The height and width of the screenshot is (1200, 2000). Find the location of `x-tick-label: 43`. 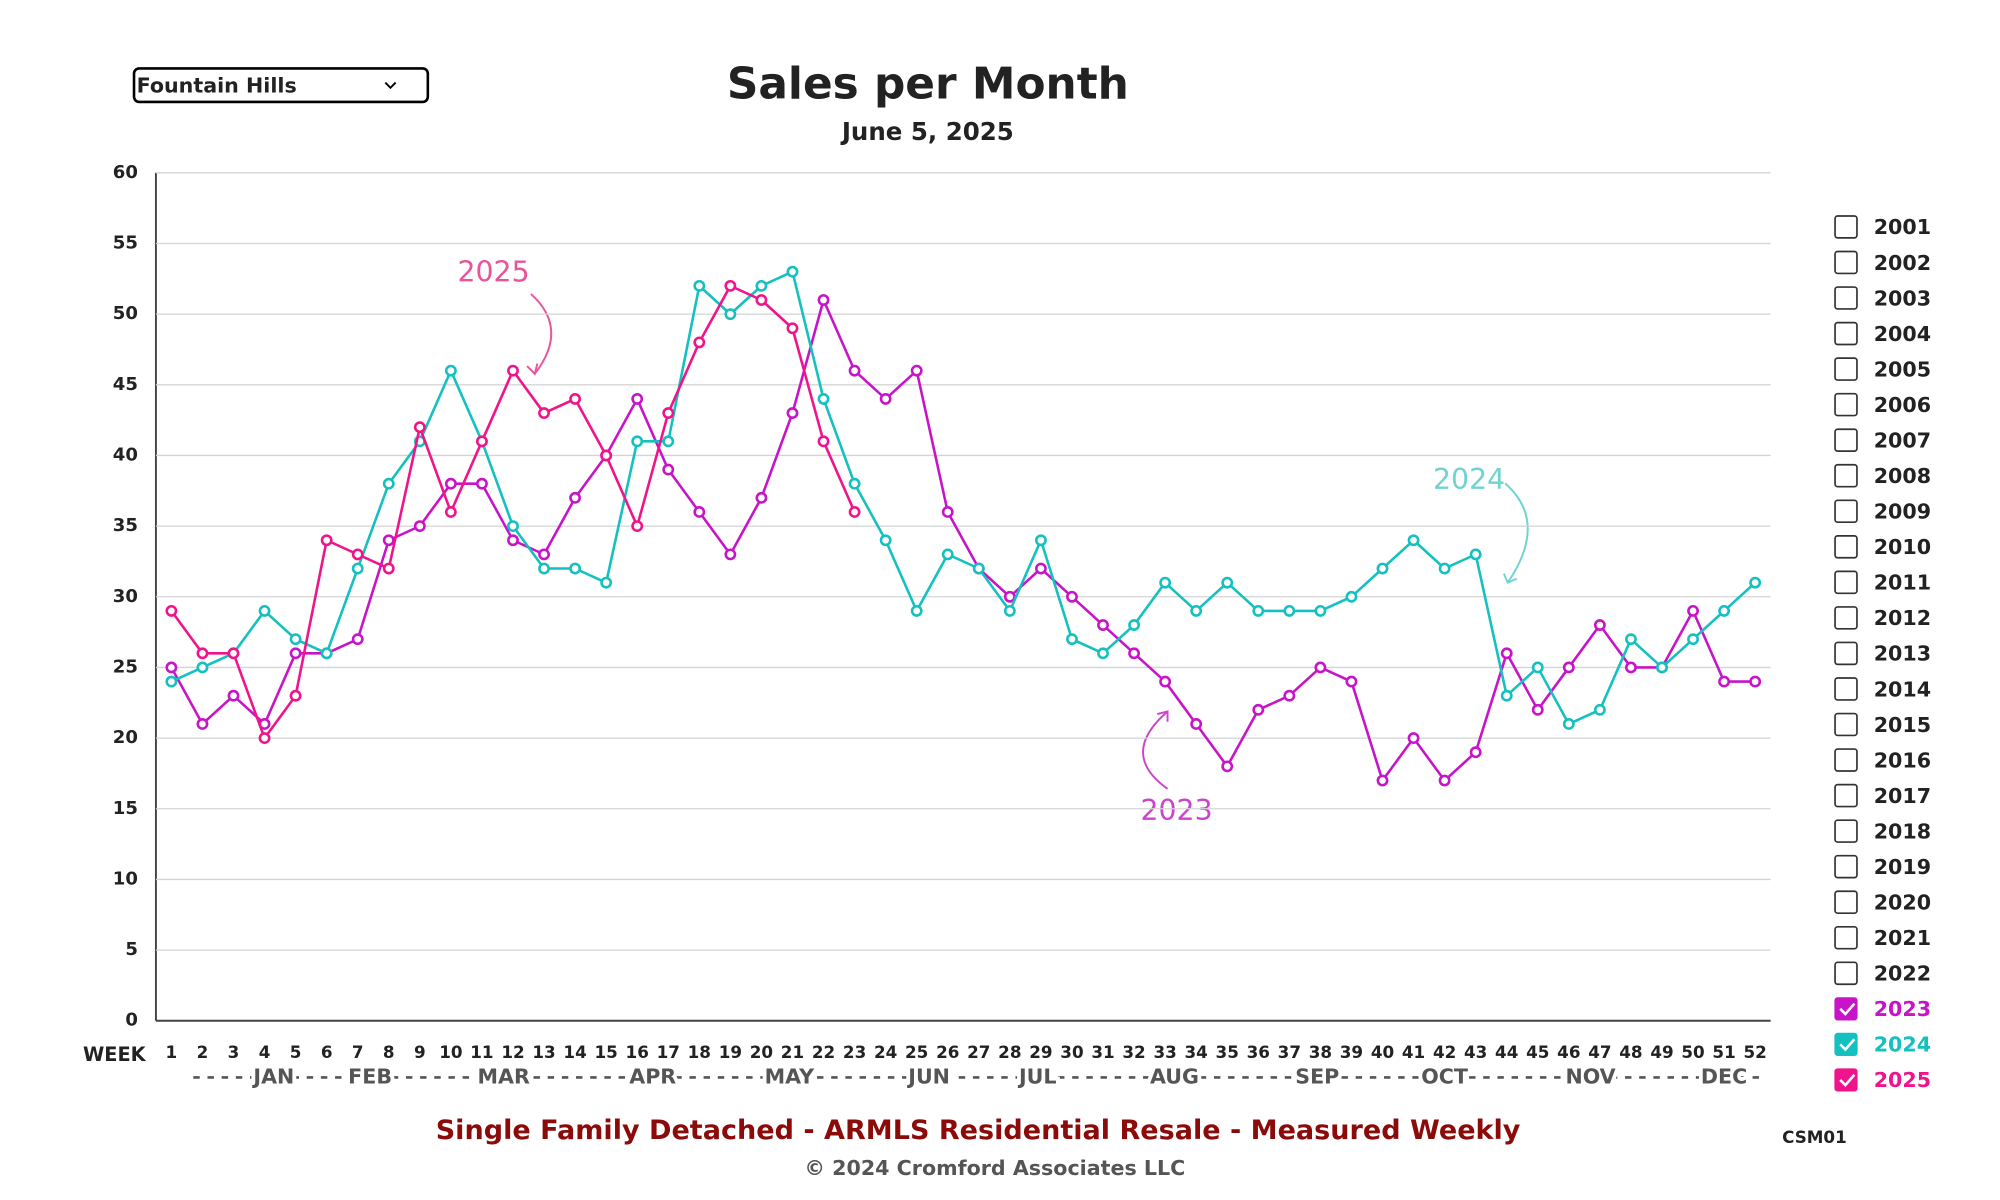

x-tick-label: 43 is located at coordinates (1475, 1052).